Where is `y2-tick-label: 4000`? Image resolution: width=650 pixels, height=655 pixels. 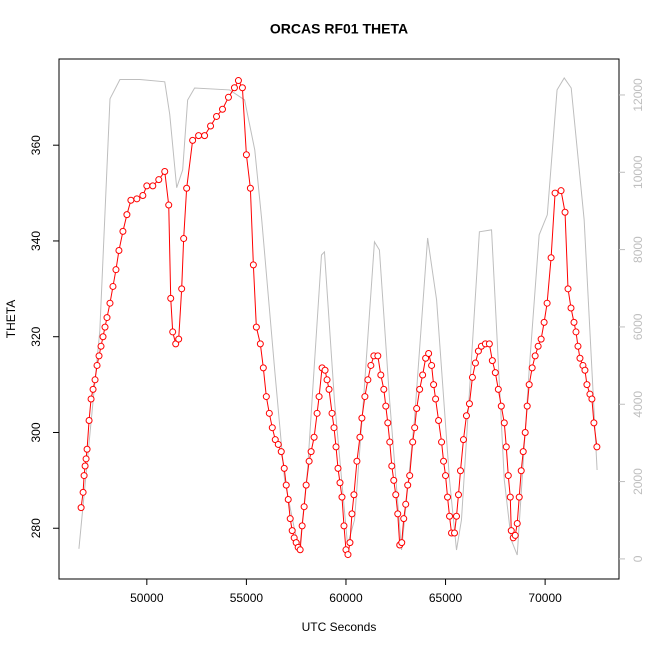 y2-tick-label: 4000 is located at coordinates (638, 404).